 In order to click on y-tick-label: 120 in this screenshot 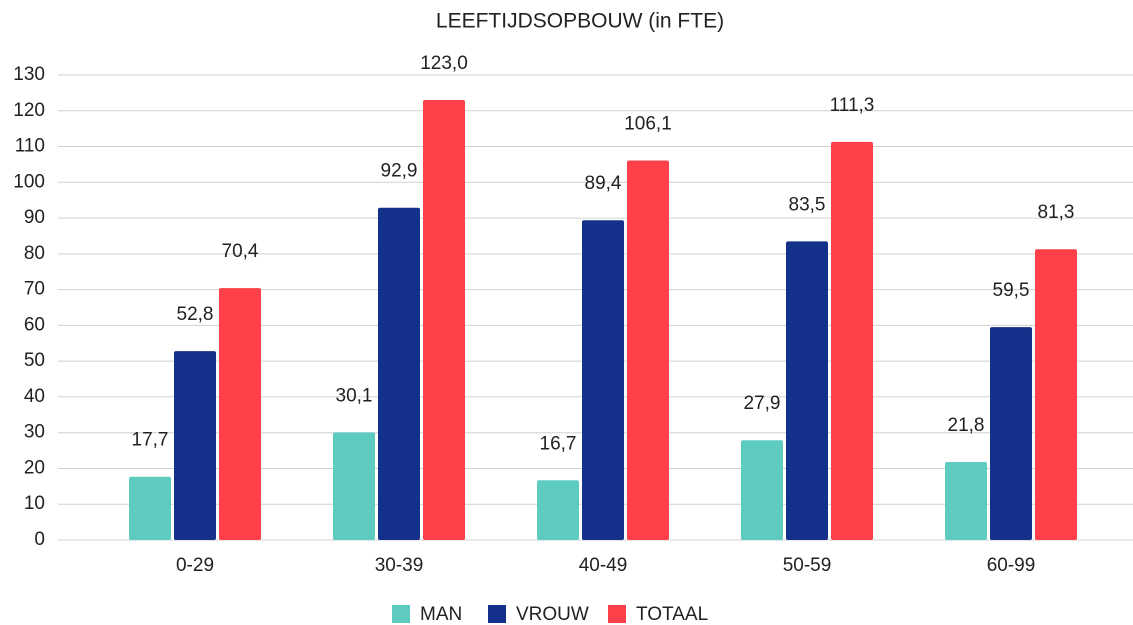, I will do `click(29, 110)`.